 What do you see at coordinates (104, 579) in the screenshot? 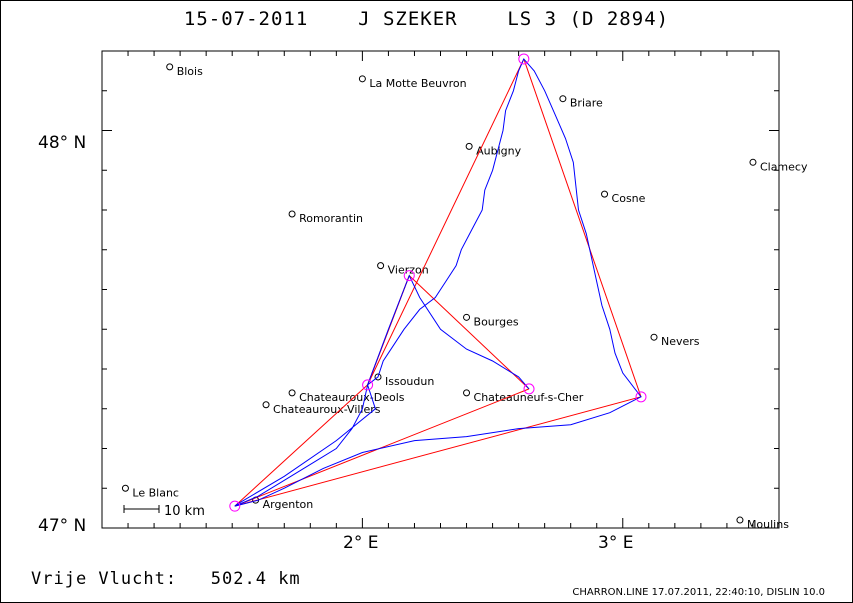
I see `distance-label: Vrije Vlucht:` at bounding box center [104, 579].